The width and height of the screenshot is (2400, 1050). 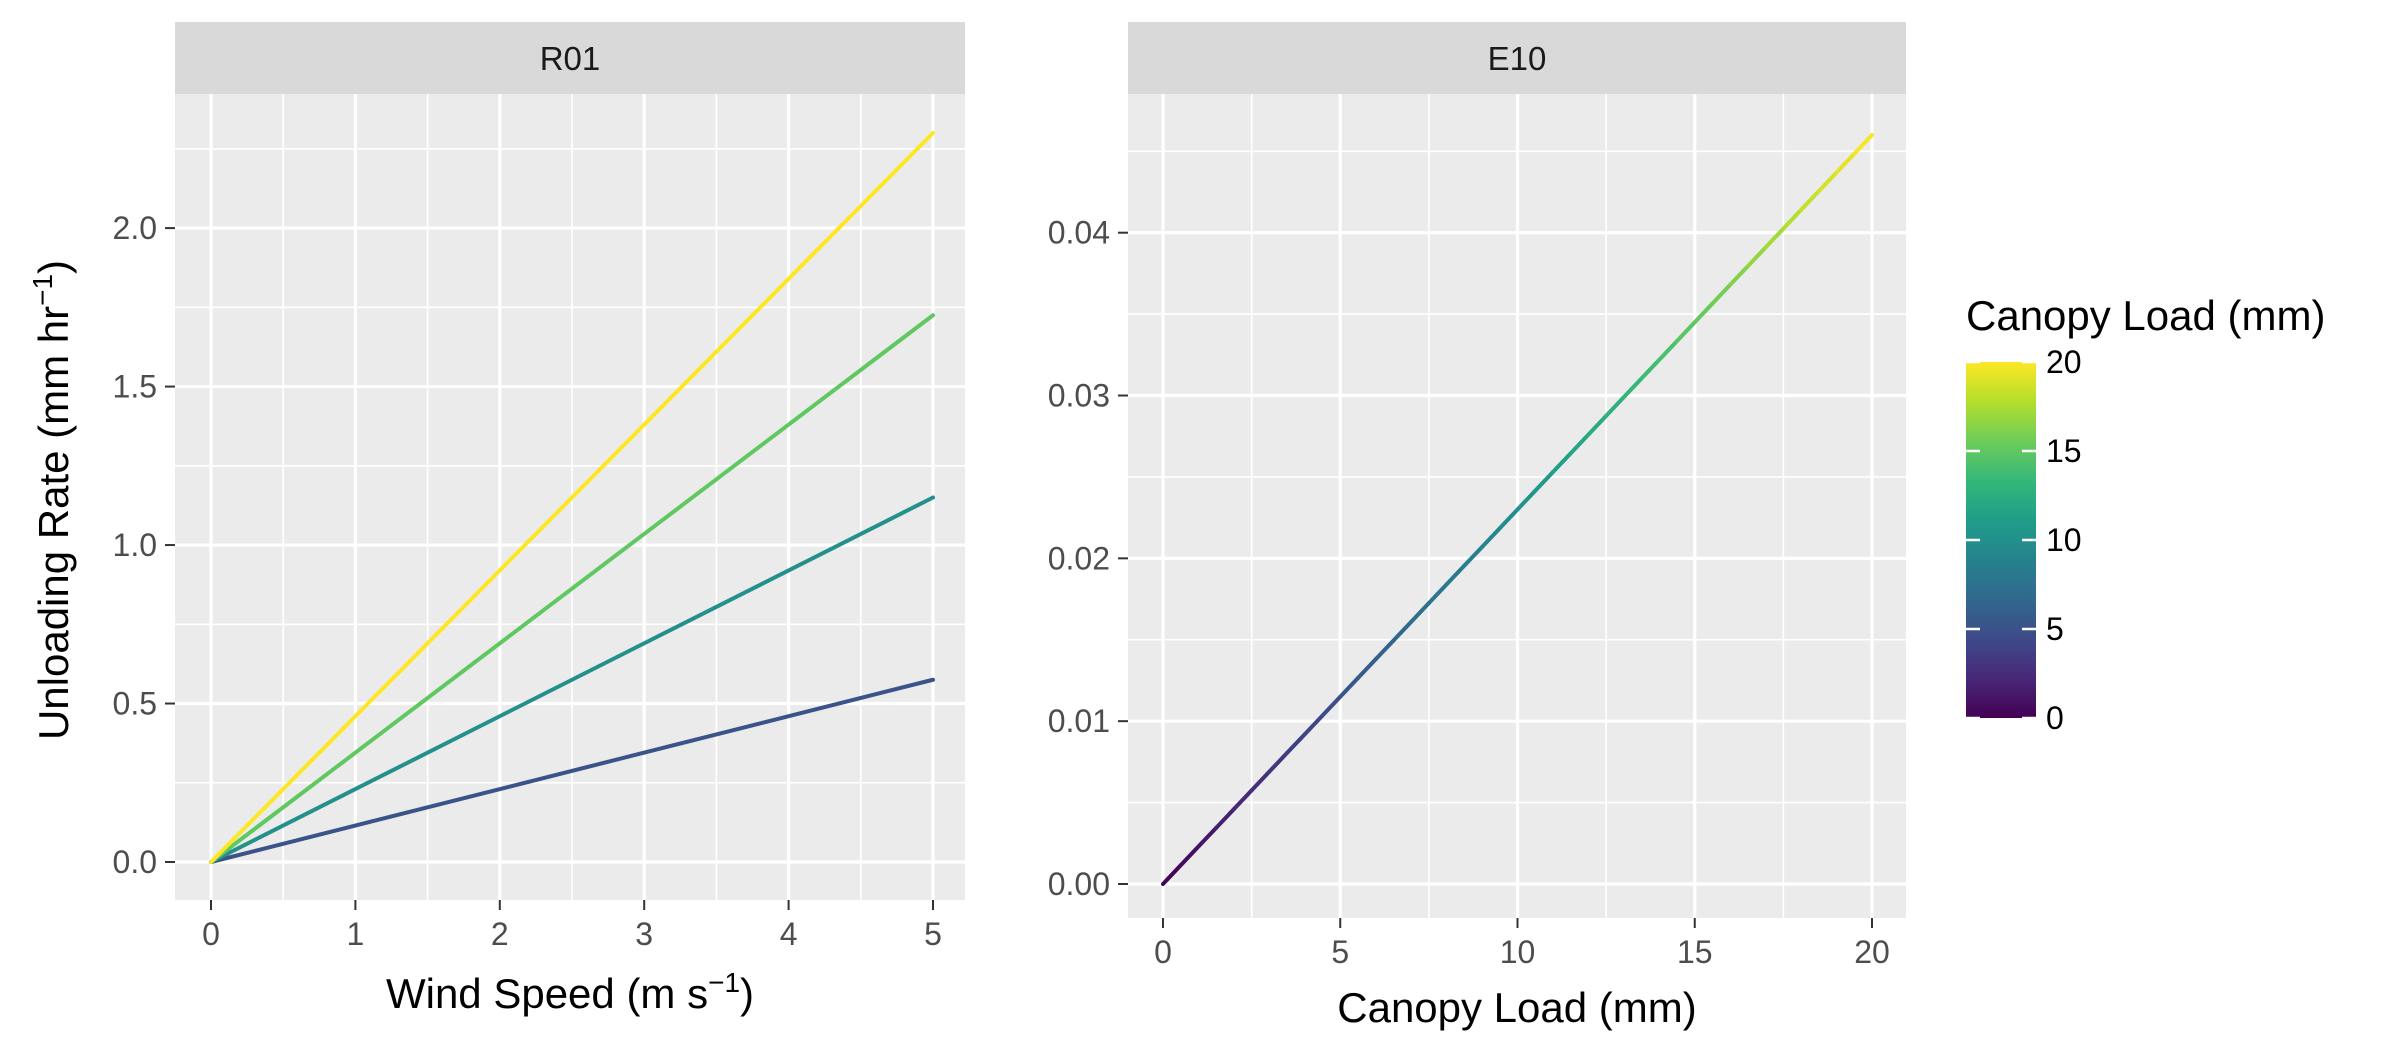 I want to click on panel-r01-strip-label: R01, so click(x=570, y=58).